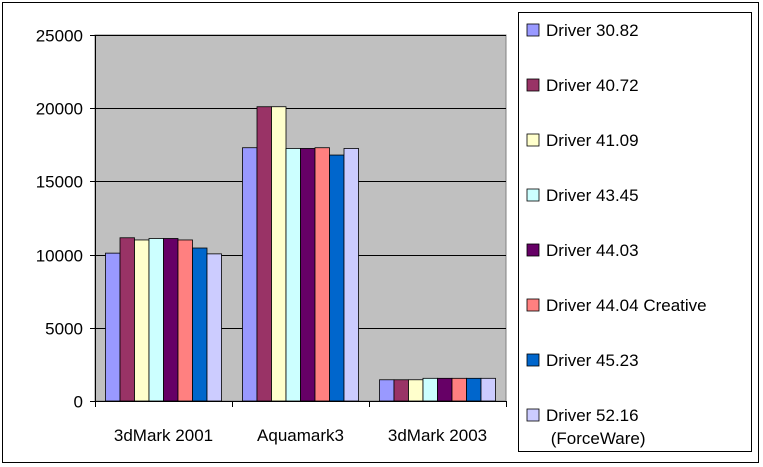 The width and height of the screenshot is (763, 467). Describe the element at coordinates (59, 109) in the screenshot. I see `y-tick-label: 20000` at that location.